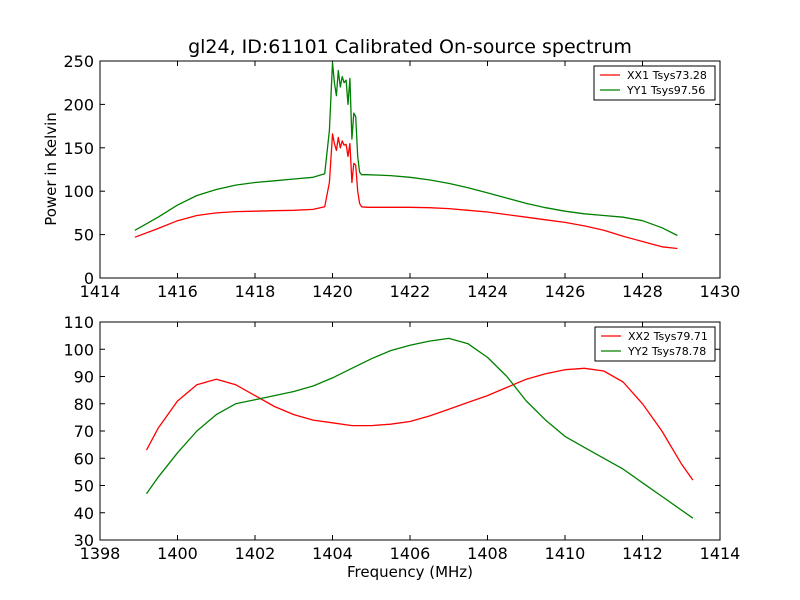  Describe the element at coordinates (642, 553) in the screenshot. I see `x-tick-label: 1412` at that location.